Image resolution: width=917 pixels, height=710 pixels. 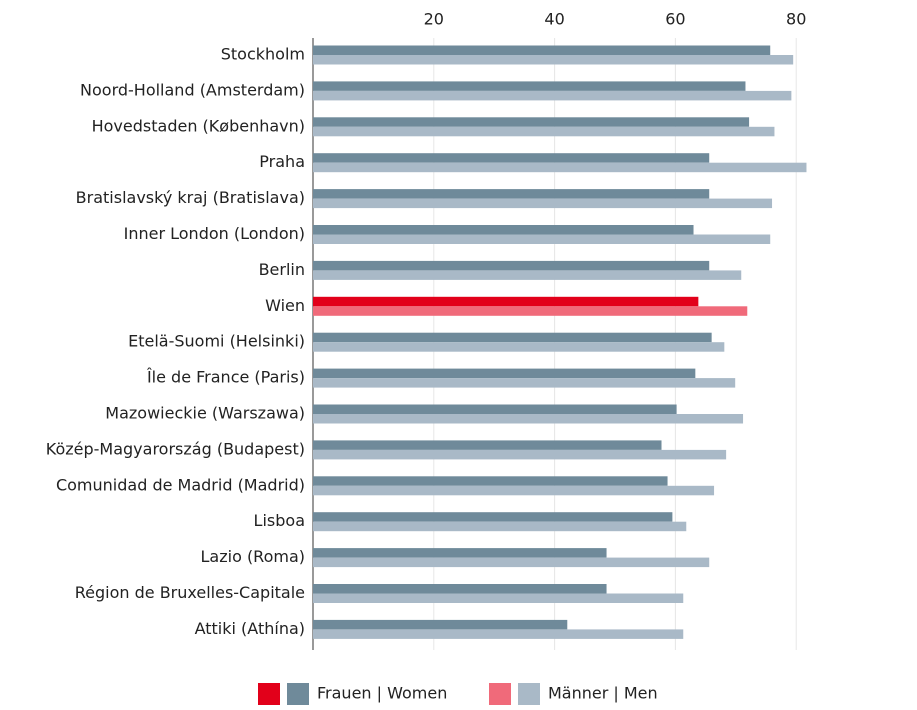 What do you see at coordinates (382, 693) in the screenshot?
I see `legend-label: Frauen | Women` at bounding box center [382, 693].